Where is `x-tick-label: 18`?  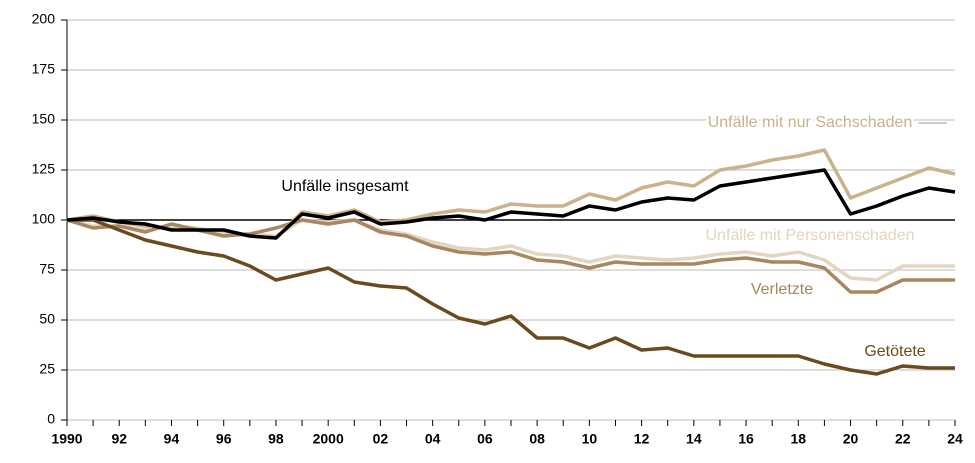 x-tick-label: 18 is located at coordinates (799, 439).